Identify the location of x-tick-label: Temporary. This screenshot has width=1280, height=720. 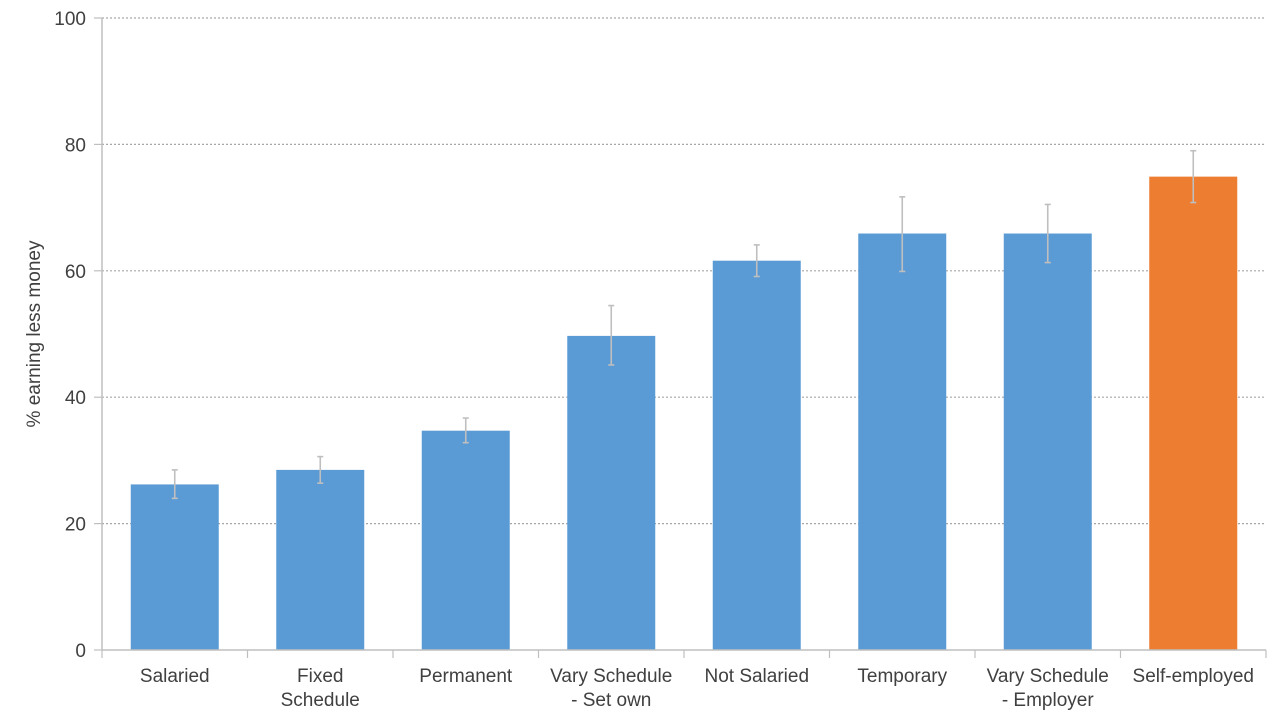
(902, 676).